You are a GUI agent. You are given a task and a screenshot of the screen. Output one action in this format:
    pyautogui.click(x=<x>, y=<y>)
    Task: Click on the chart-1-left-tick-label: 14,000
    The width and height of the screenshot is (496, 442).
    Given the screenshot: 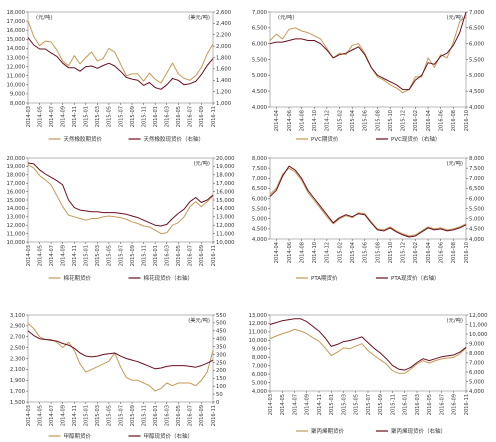 What is the action you would take?
    pyautogui.click(x=15, y=49)
    